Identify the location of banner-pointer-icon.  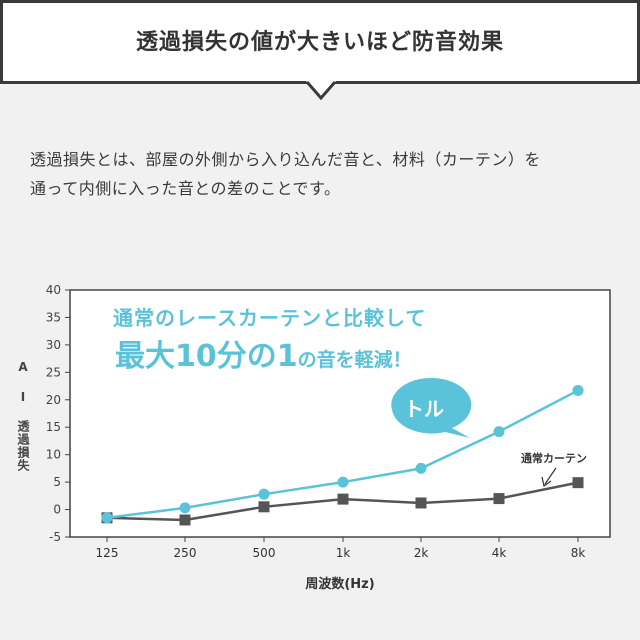
(321, 91).